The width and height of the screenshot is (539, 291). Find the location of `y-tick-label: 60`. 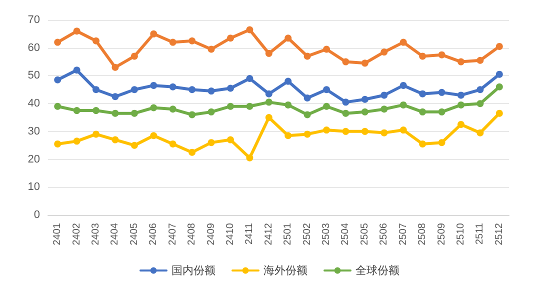

y-tick-label: 60 is located at coordinates (34, 48).